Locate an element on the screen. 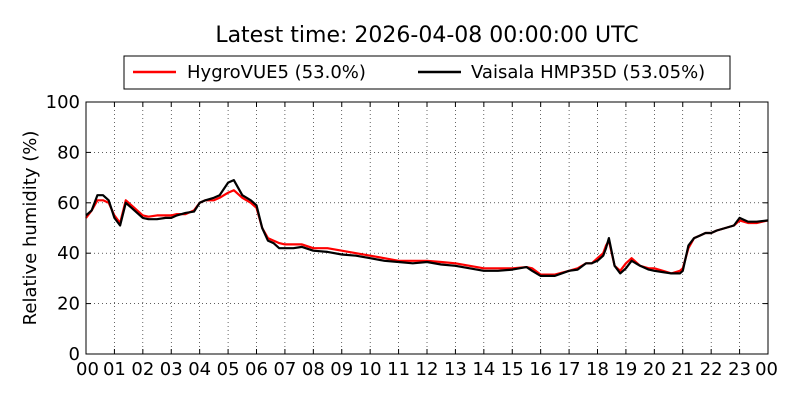 The height and width of the screenshot is (400, 800). y-tick-label: 60 is located at coordinates (68, 203).